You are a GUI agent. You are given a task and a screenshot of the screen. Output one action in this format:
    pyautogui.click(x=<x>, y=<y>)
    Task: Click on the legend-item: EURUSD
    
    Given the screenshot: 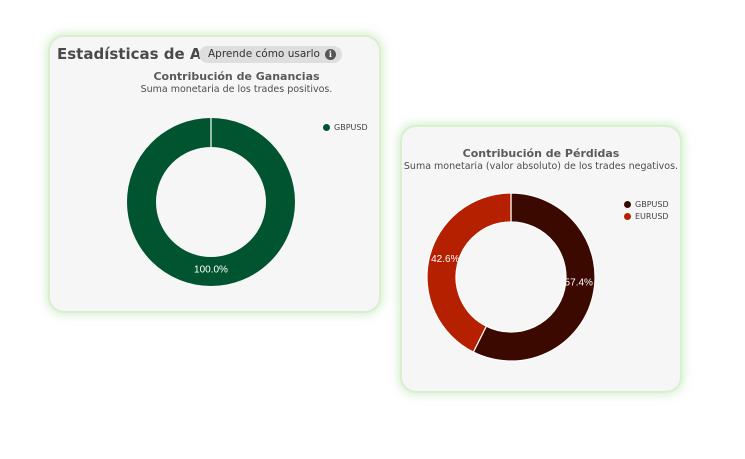 What is the action you would take?
    pyautogui.click(x=646, y=216)
    